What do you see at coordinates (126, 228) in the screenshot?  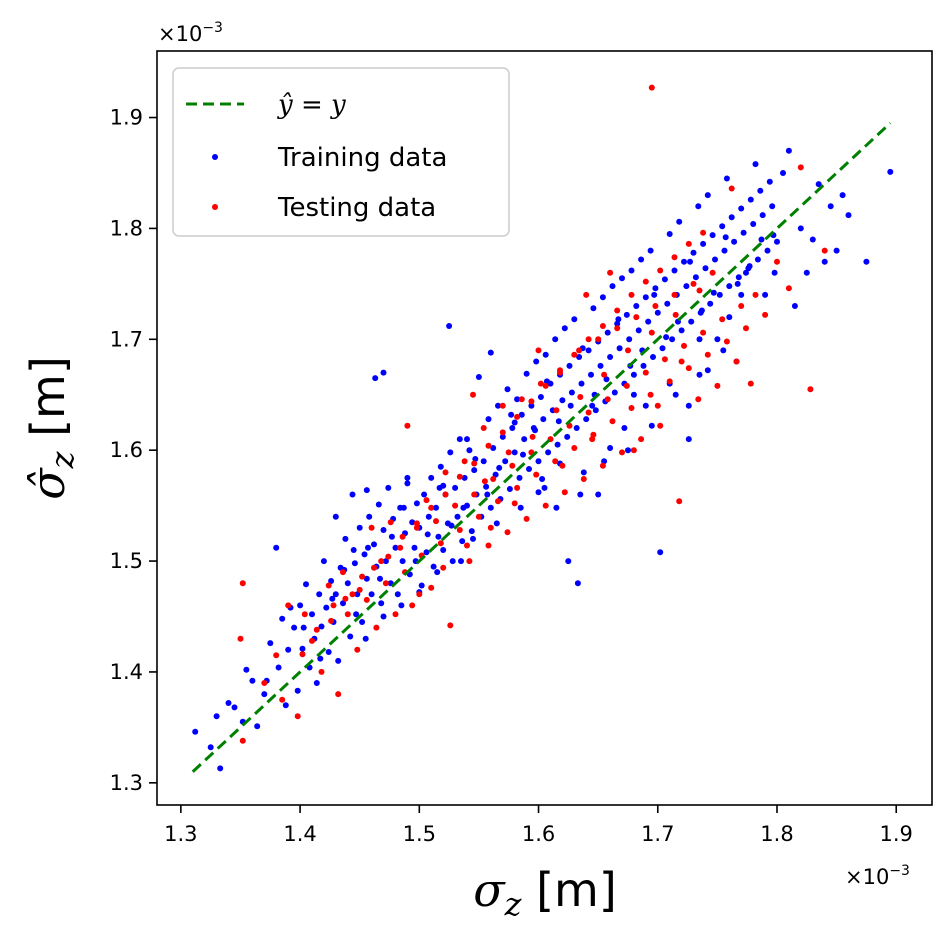 I see `y-tick-label: 1.8` at bounding box center [126, 228].